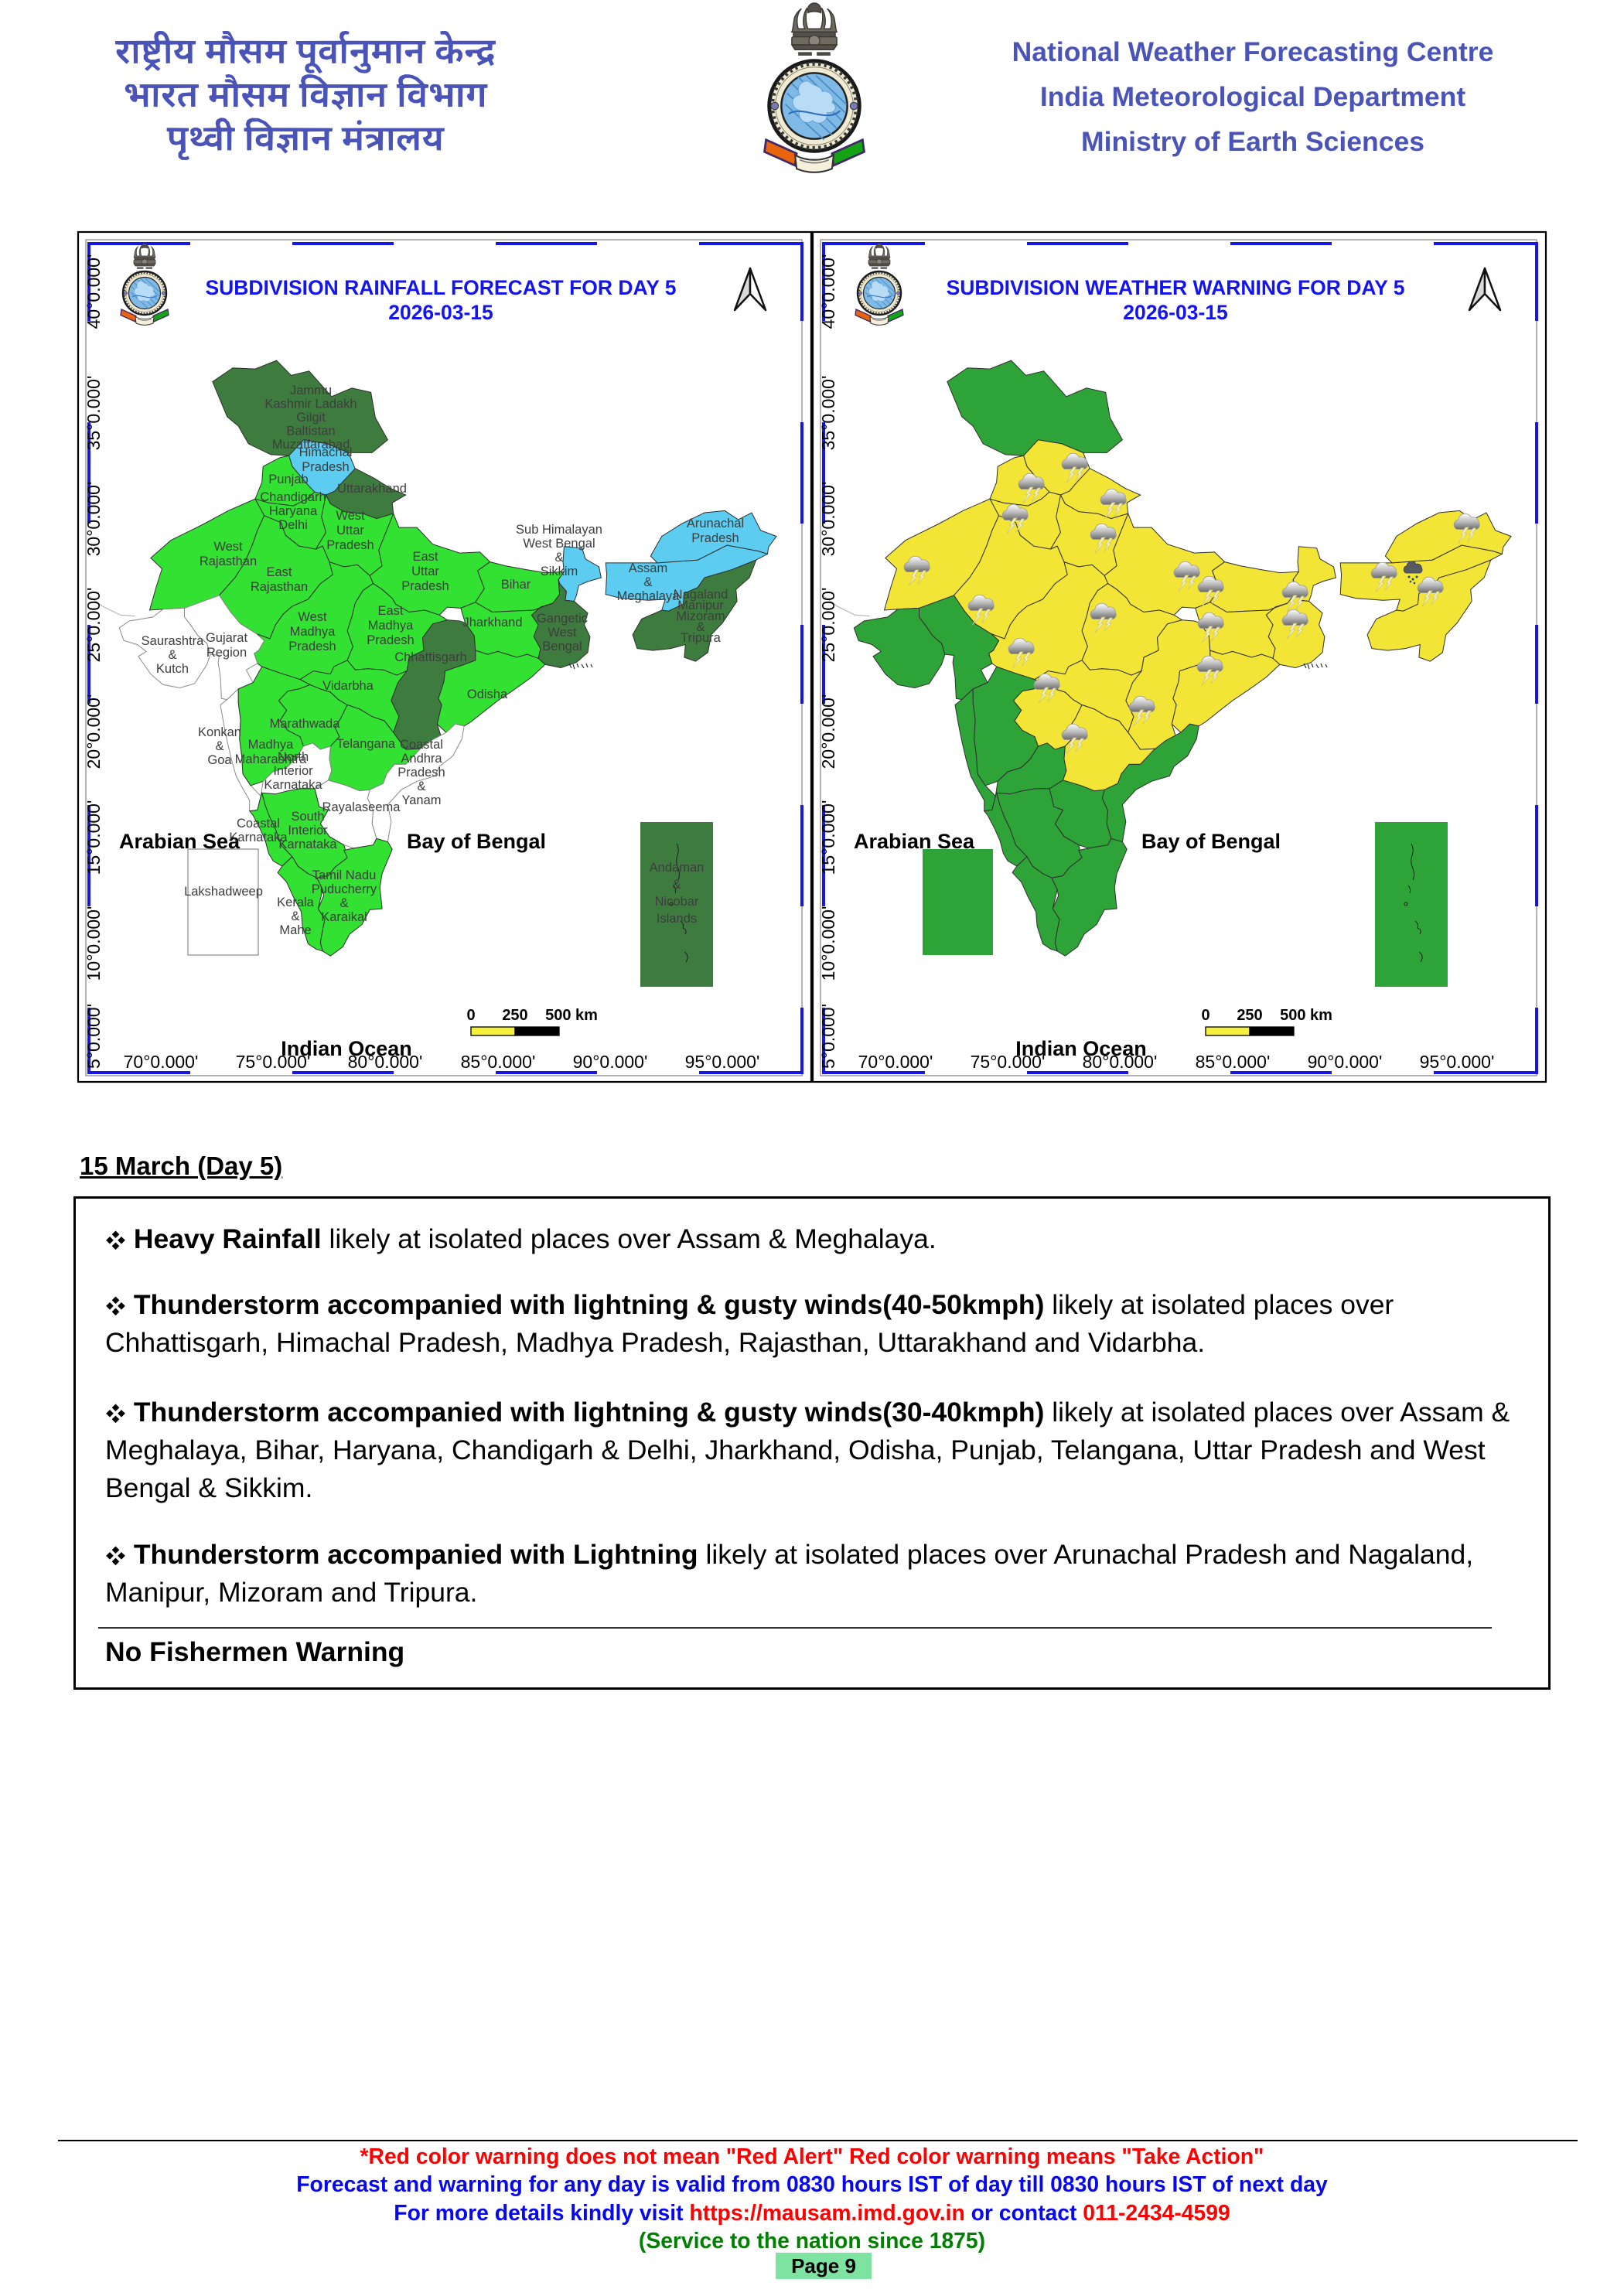  What do you see at coordinates (296, 902) in the screenshot?
I see `svg-text: Kerala` at bounding box center [296, 902].